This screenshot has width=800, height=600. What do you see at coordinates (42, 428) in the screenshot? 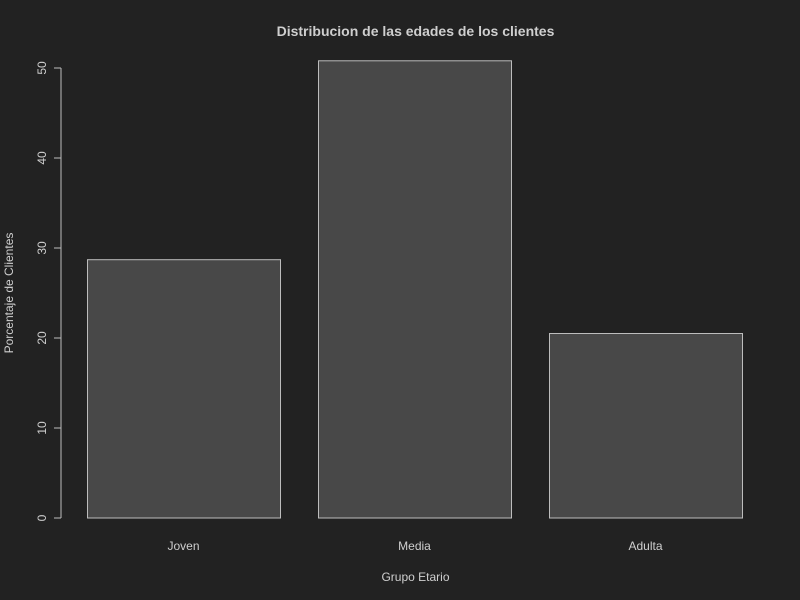
I see `y-tick-label: 10` at bounding box center [42, 428].